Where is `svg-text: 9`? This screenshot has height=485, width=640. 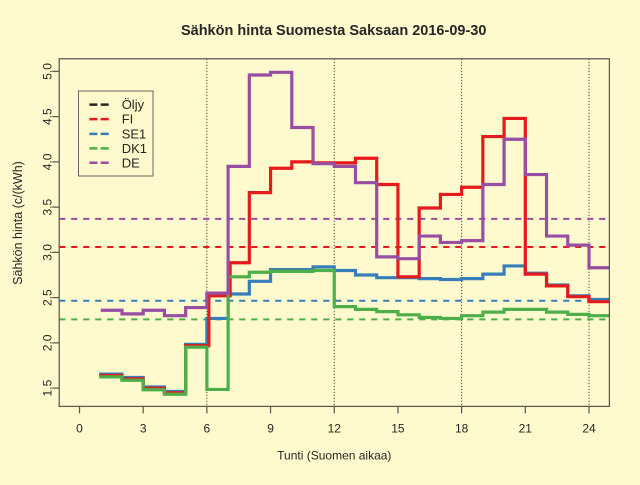
svg-text: 9 is located at coordinates (270, 429).